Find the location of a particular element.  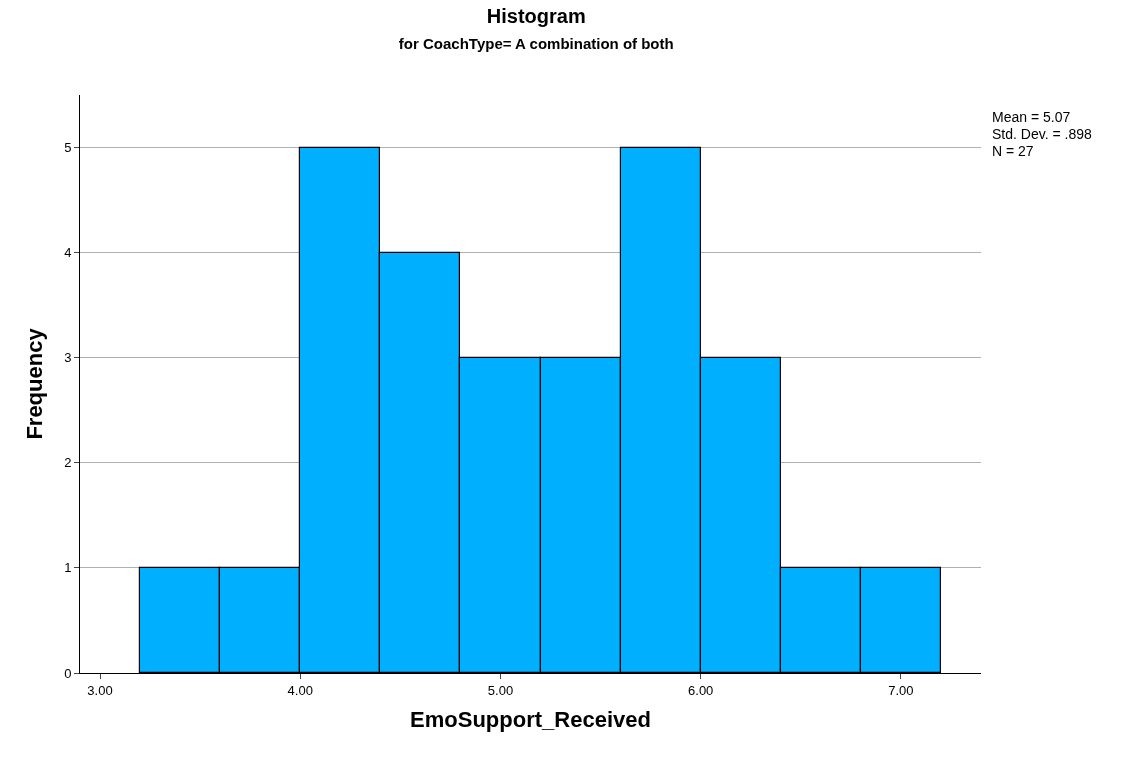

x-tick-label: 6.00 is located at coordinates (701, 690).